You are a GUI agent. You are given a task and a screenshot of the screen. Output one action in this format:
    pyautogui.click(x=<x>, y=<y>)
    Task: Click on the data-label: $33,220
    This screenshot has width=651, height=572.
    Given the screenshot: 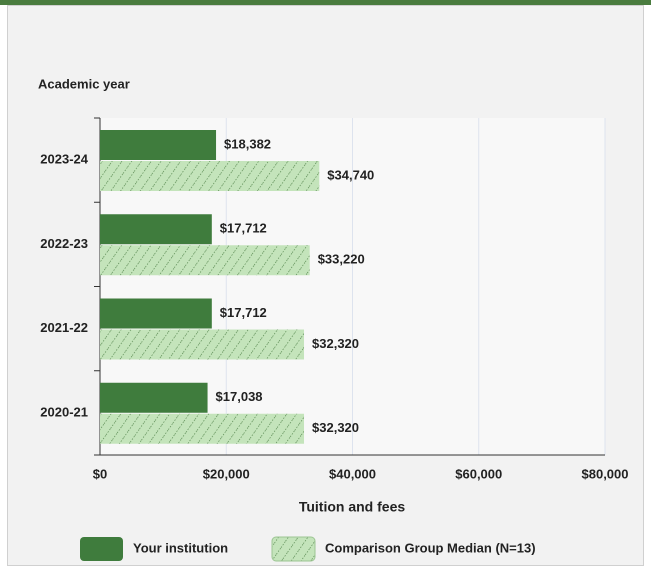 What is the action you would take?
    pyautogui.click(x=341, y=259)
    